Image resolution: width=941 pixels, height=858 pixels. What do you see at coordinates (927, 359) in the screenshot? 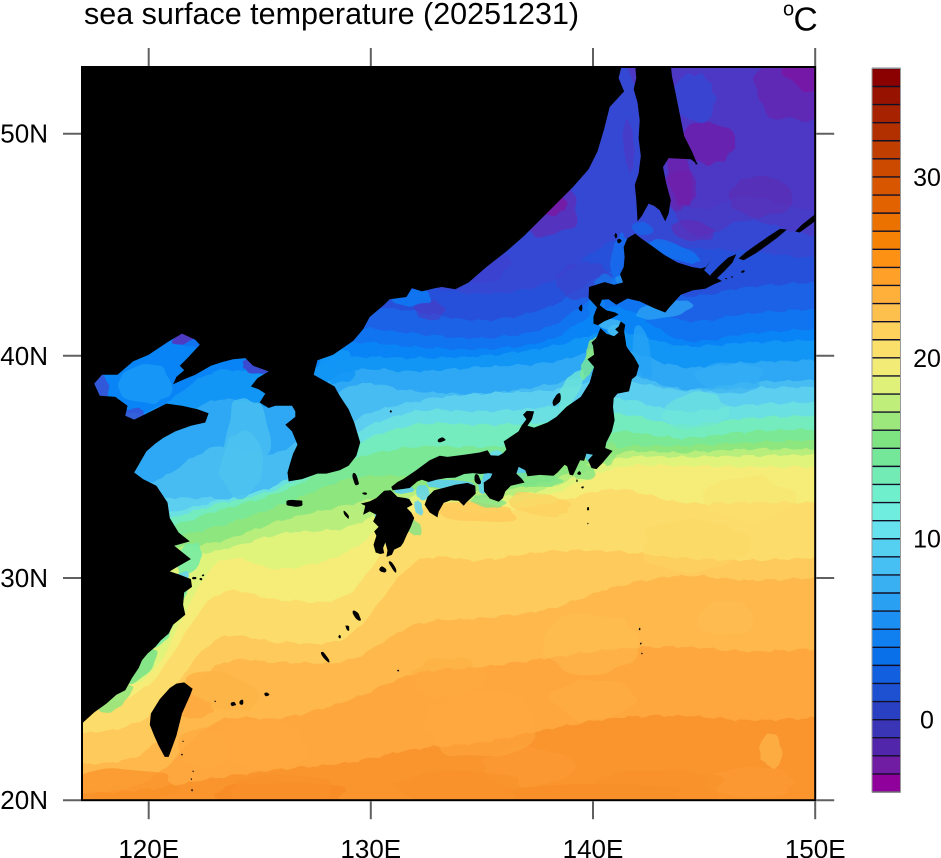
I see `svg-text: 20` at bounding box center [927, 359].